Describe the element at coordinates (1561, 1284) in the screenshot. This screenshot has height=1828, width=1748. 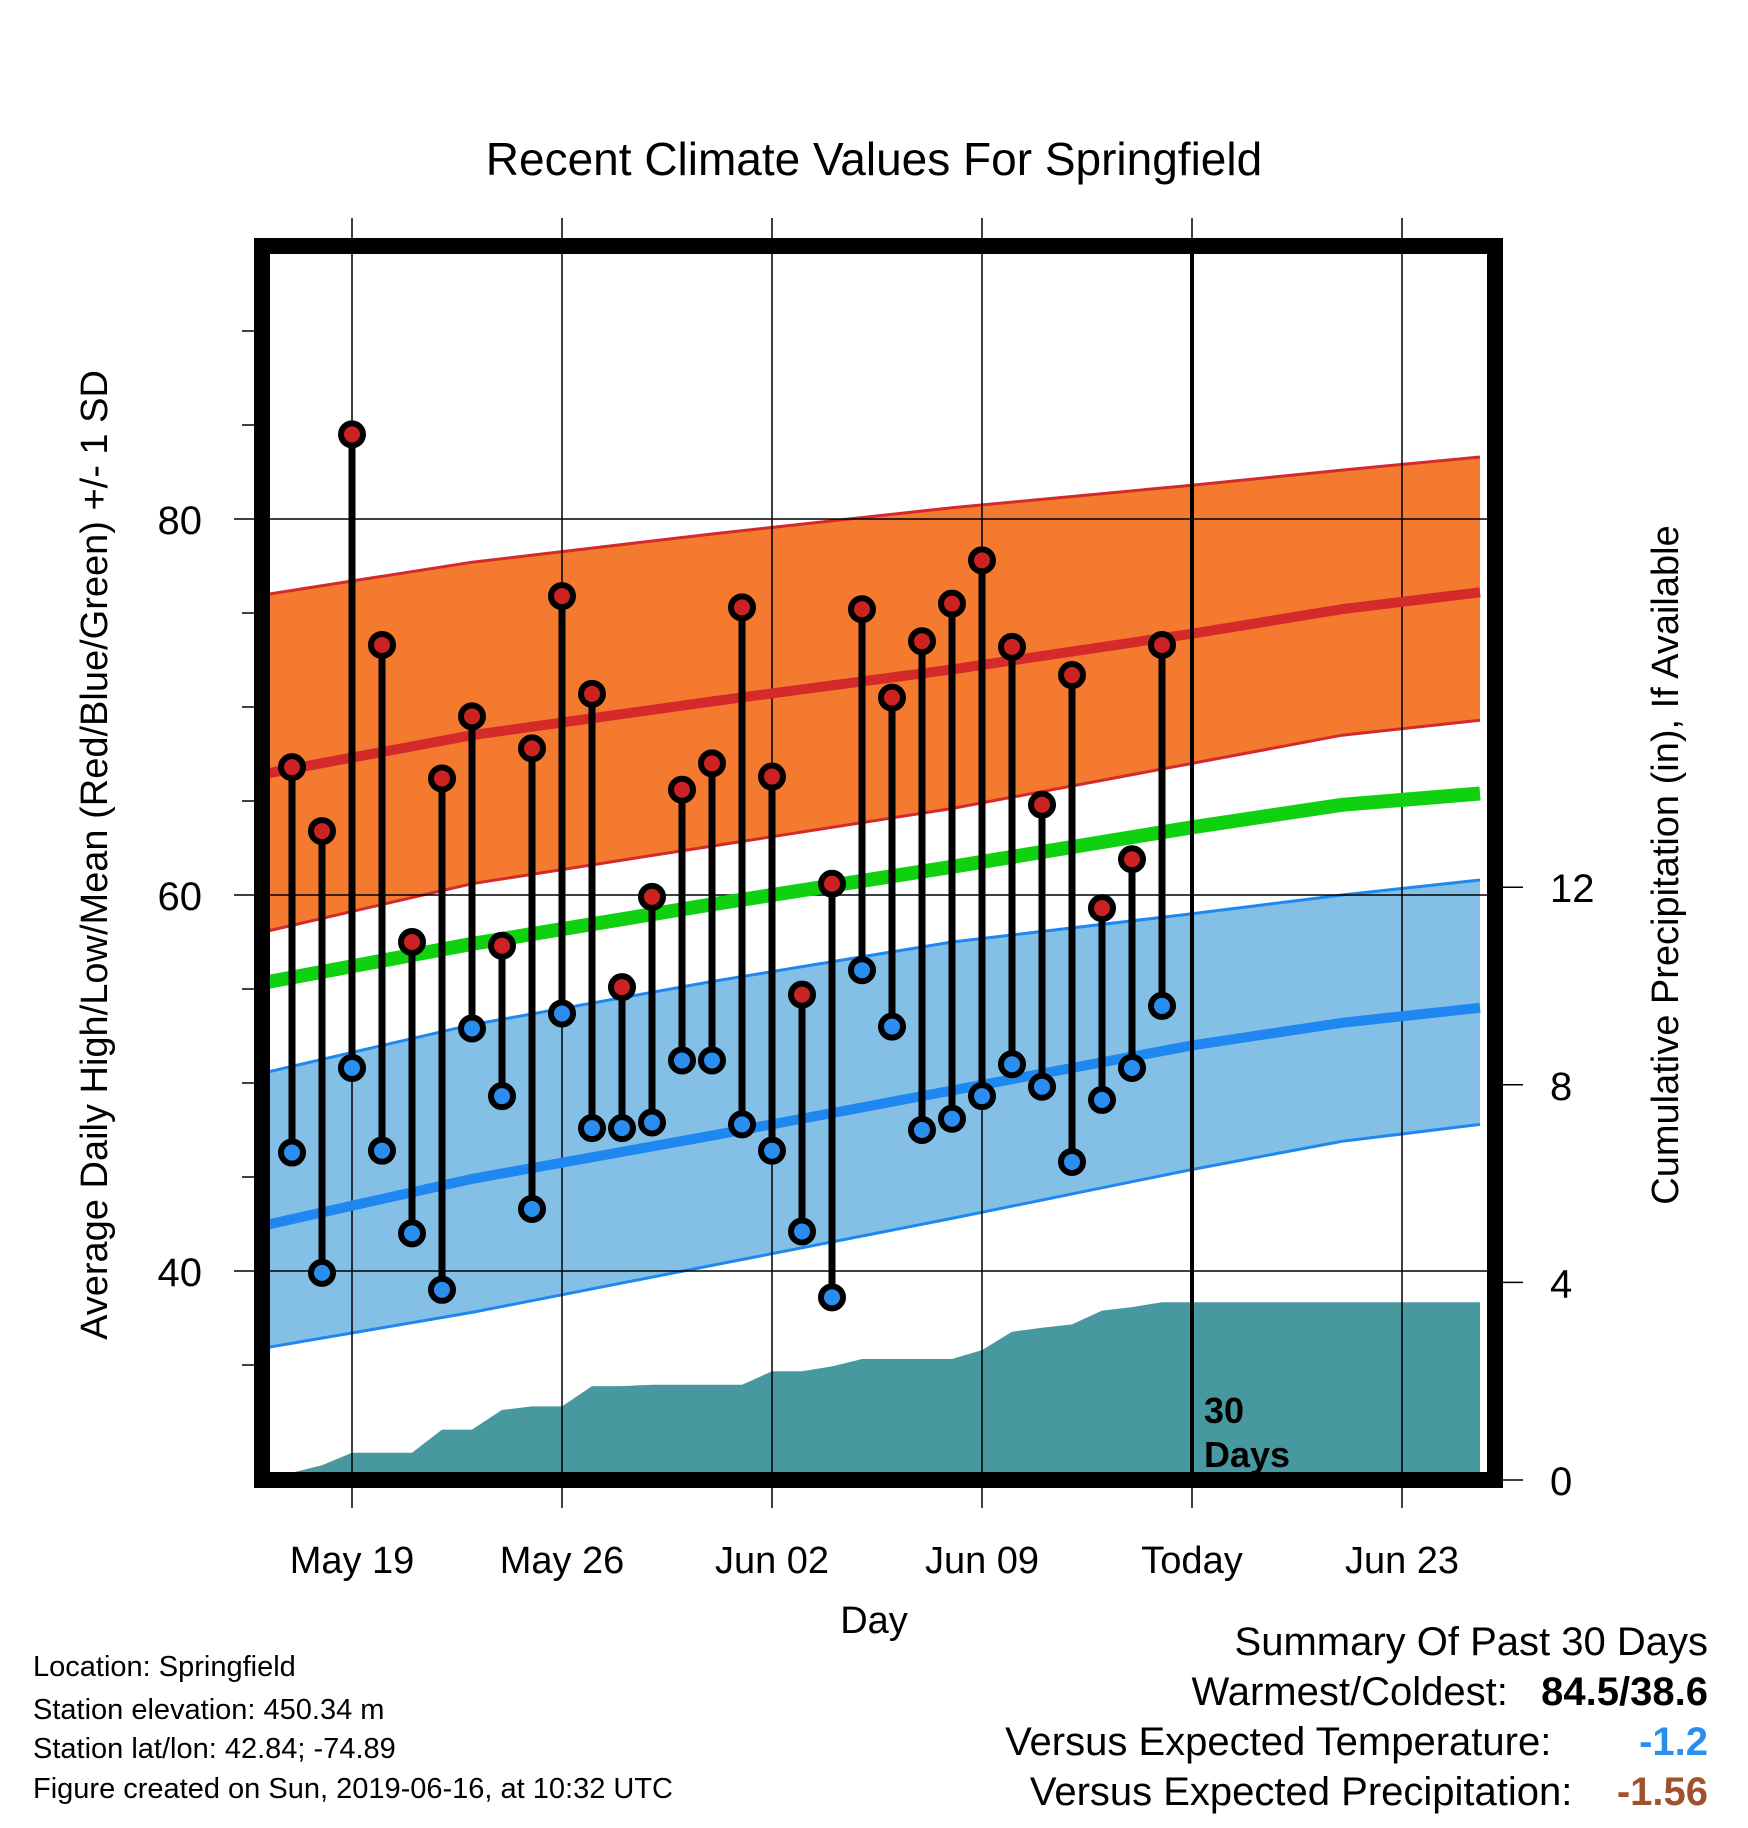
I see `y2-tick-label: 4` at that location.